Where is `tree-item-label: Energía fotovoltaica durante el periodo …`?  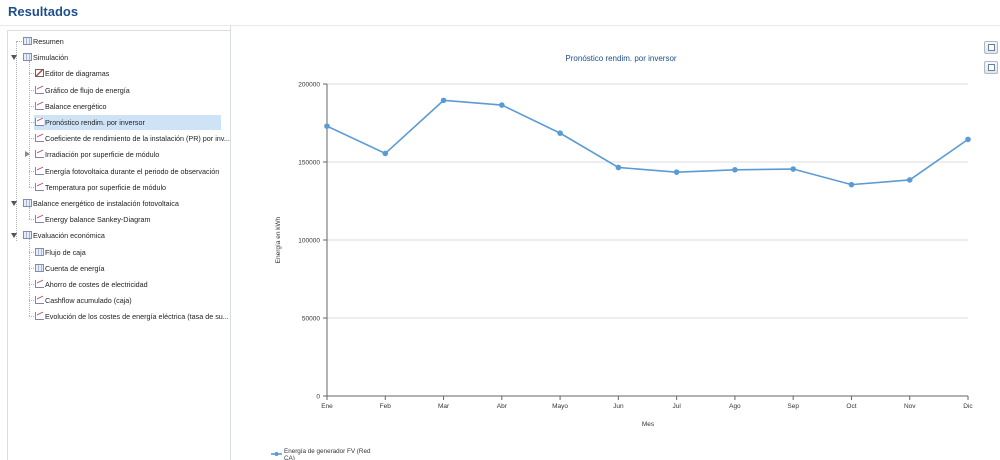
tree-item-label: Energía fotovoltaica durante el periodo … is located at coordinates (132, 171).